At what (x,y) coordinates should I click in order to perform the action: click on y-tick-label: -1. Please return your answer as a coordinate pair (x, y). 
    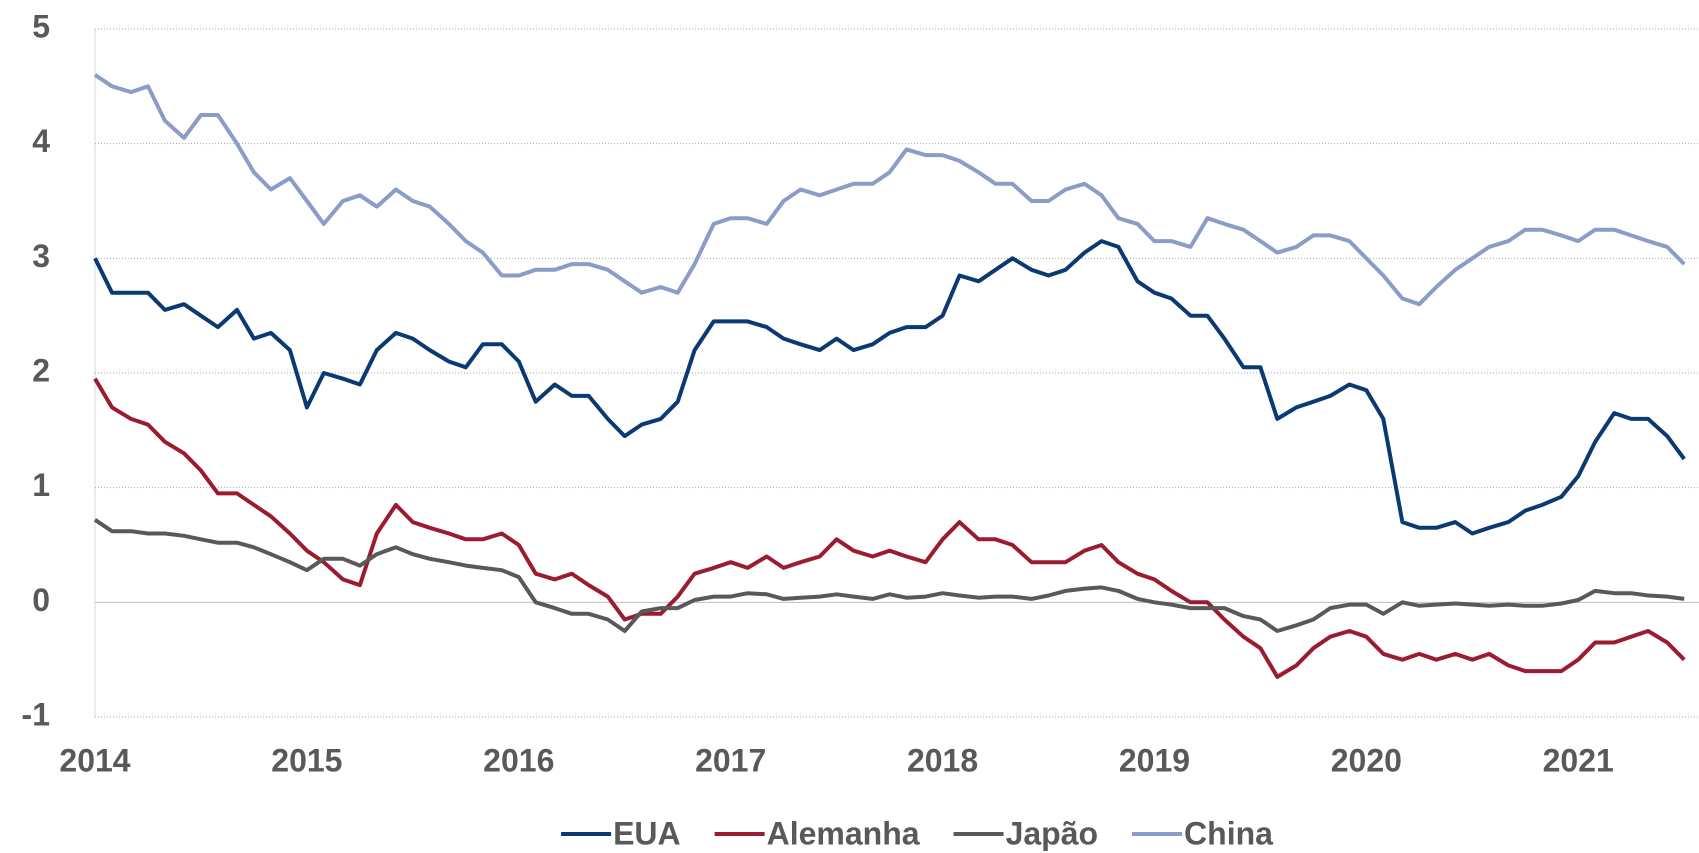
    Looking at the image, I should click on (36, 714).